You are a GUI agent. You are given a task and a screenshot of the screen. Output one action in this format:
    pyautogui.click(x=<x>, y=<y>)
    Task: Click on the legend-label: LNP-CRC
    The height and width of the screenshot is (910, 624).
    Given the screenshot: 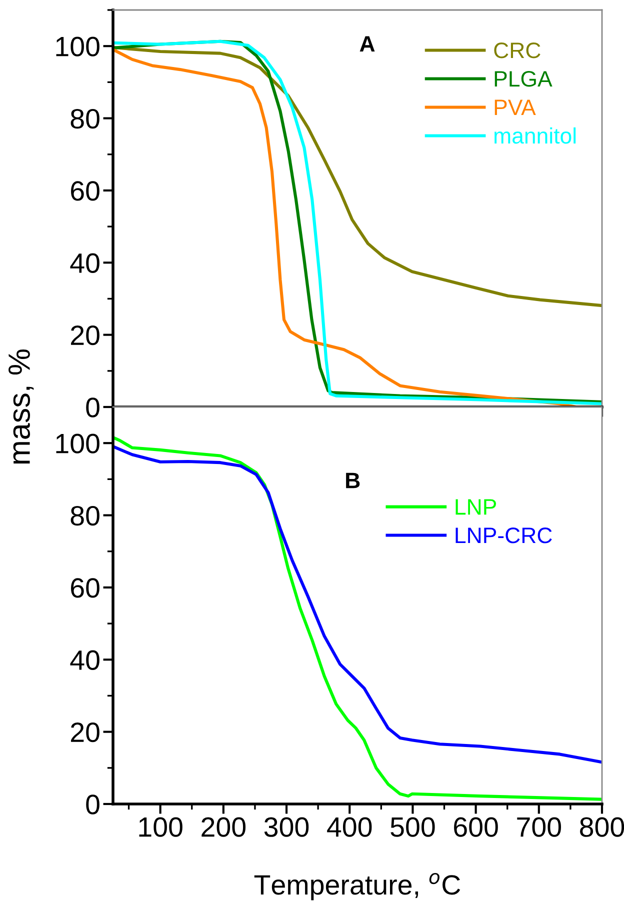 What is the action you would take?
    pyautogui.click(x=504, y=536)
    